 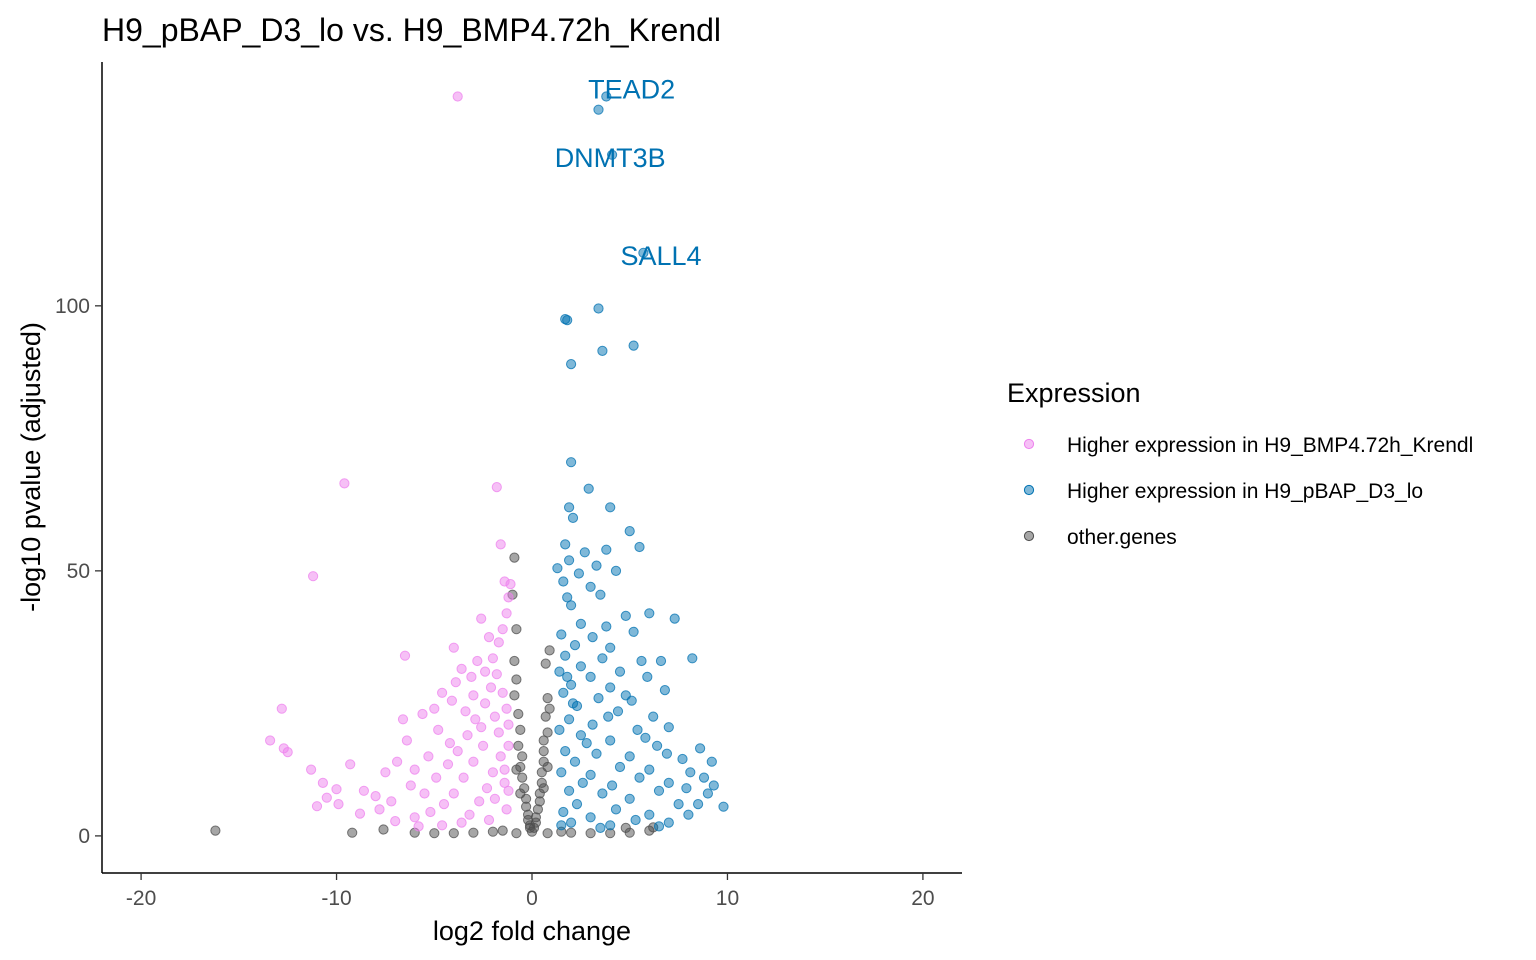 What do you see at coordinates (727, 898) in the screenshot?
I see `x-tick-label: 10` at bounding box center [727, 898].